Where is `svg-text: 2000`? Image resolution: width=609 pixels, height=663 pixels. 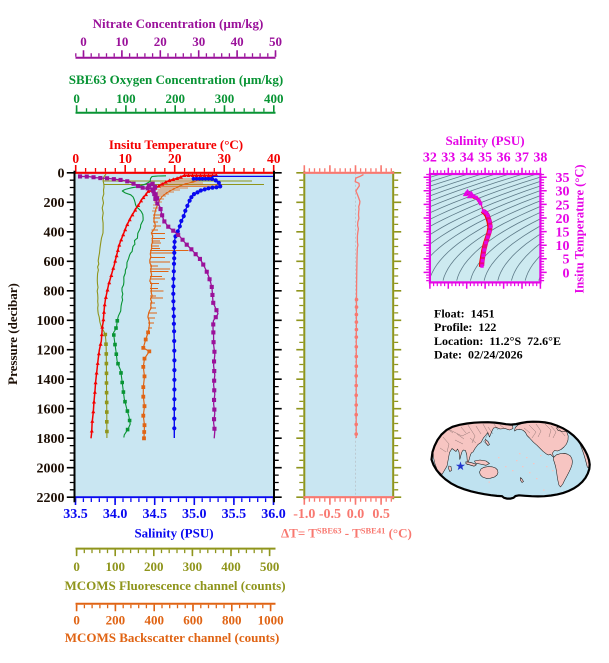 svg-text: 2000 is located at coordinates (51, 469).